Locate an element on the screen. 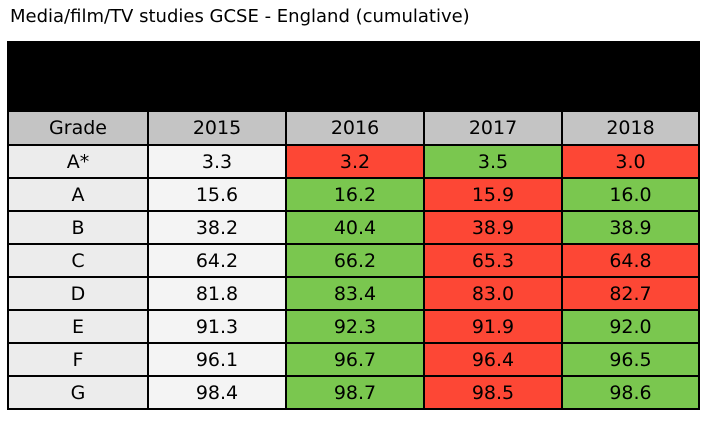  value-cell-2017: 98.5 is located at coordinates (493, 392).